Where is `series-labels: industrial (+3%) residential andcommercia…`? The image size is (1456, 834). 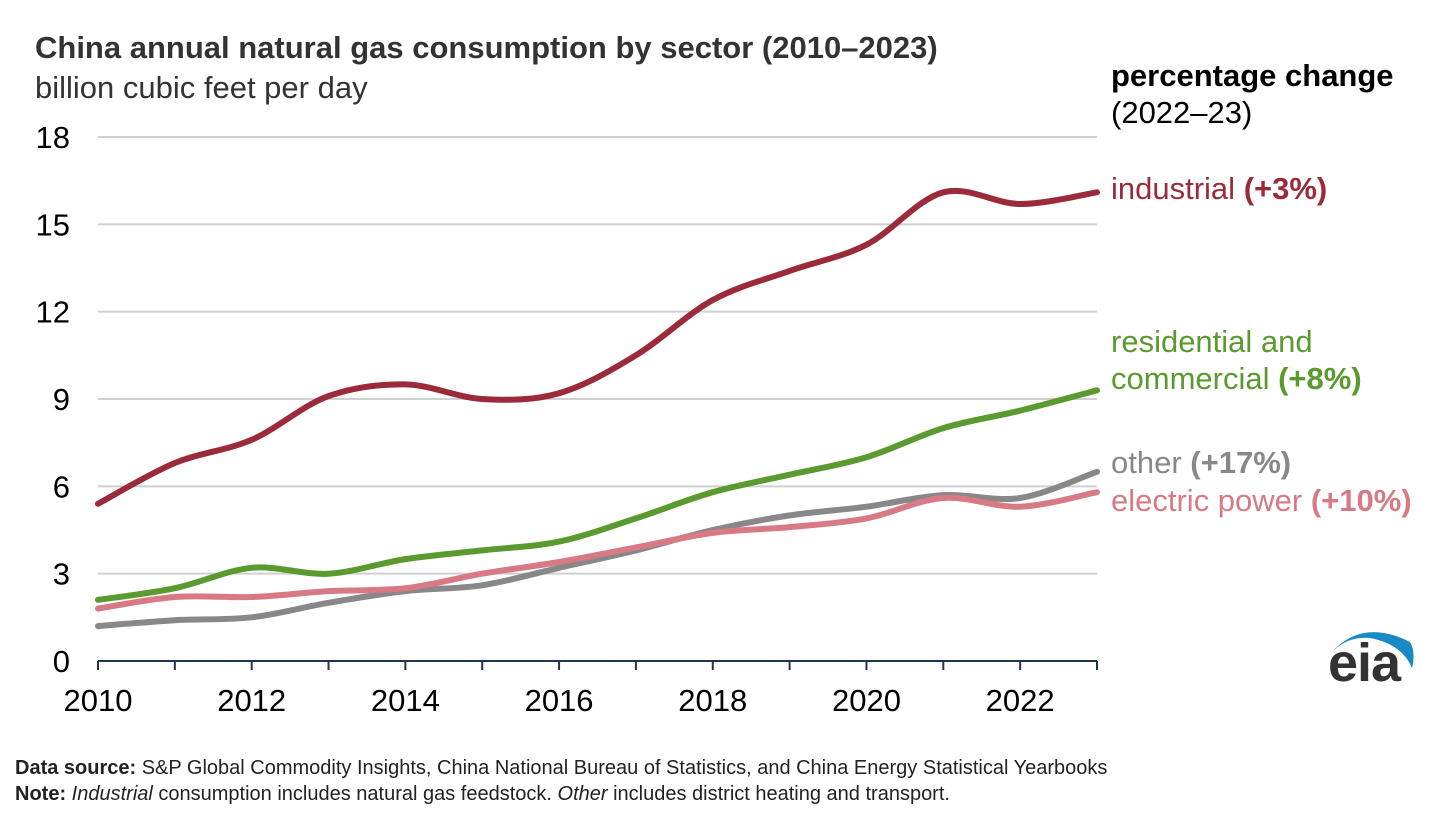 series-labels: industrial (+3%) residential andcommercia… is located at coordinates (1261, 344).